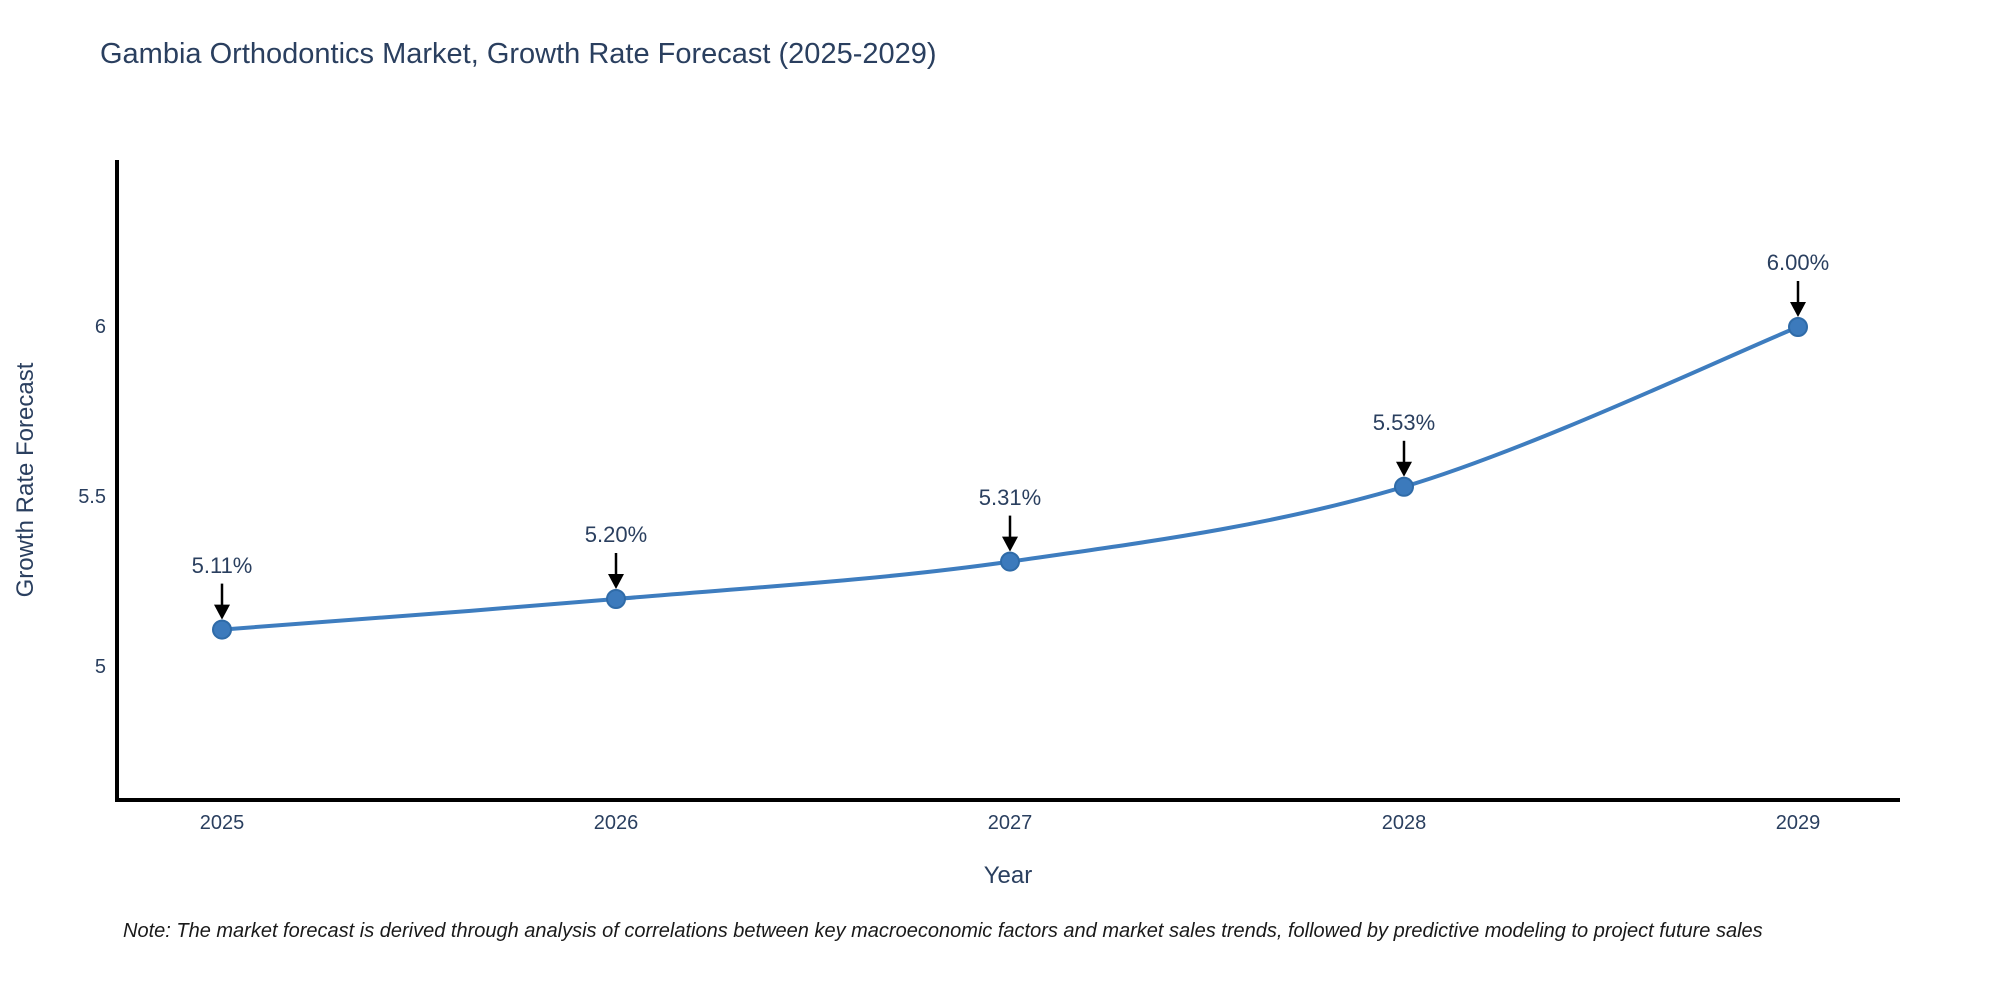 This screenshot has width=2000, height=1000. What do you see at coordinates (1010, 497) in the screenshot?
I see `data-point-value-label: 5.31%` at bounding box center [1010, 497].